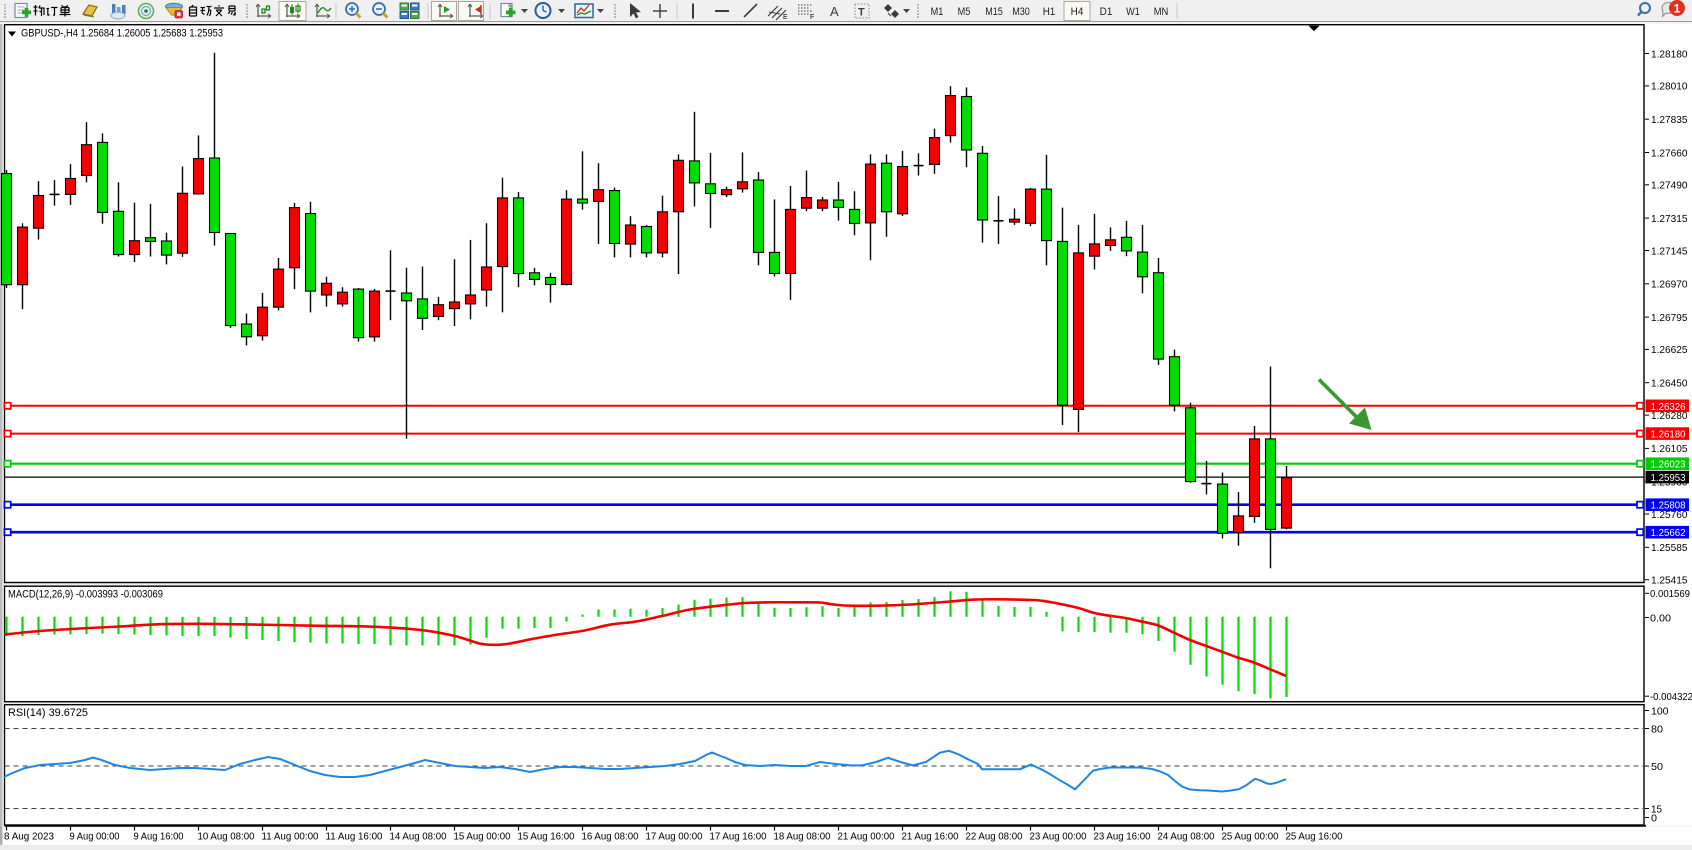 The height and width of the screenshot is (850, 1692). Describe the element at coordinates (1058, 837) in the screenshot. I see `svg-text: 23 Aug 00:00` at that location.